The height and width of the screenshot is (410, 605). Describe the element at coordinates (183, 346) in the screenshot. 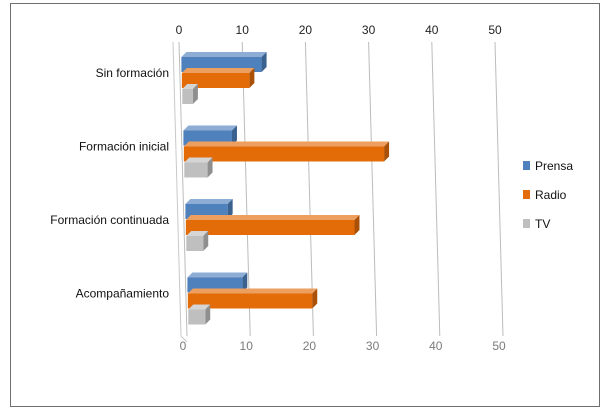

I see `tick-label-faint: 0` at that location.